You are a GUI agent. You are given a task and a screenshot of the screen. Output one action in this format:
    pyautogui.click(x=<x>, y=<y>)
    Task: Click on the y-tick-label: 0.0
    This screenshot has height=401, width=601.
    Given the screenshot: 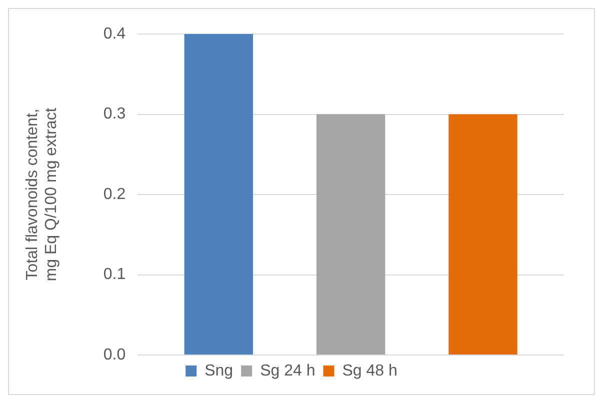 What is the action you would take?
    pyautogui.click(x=114, y=355)
    